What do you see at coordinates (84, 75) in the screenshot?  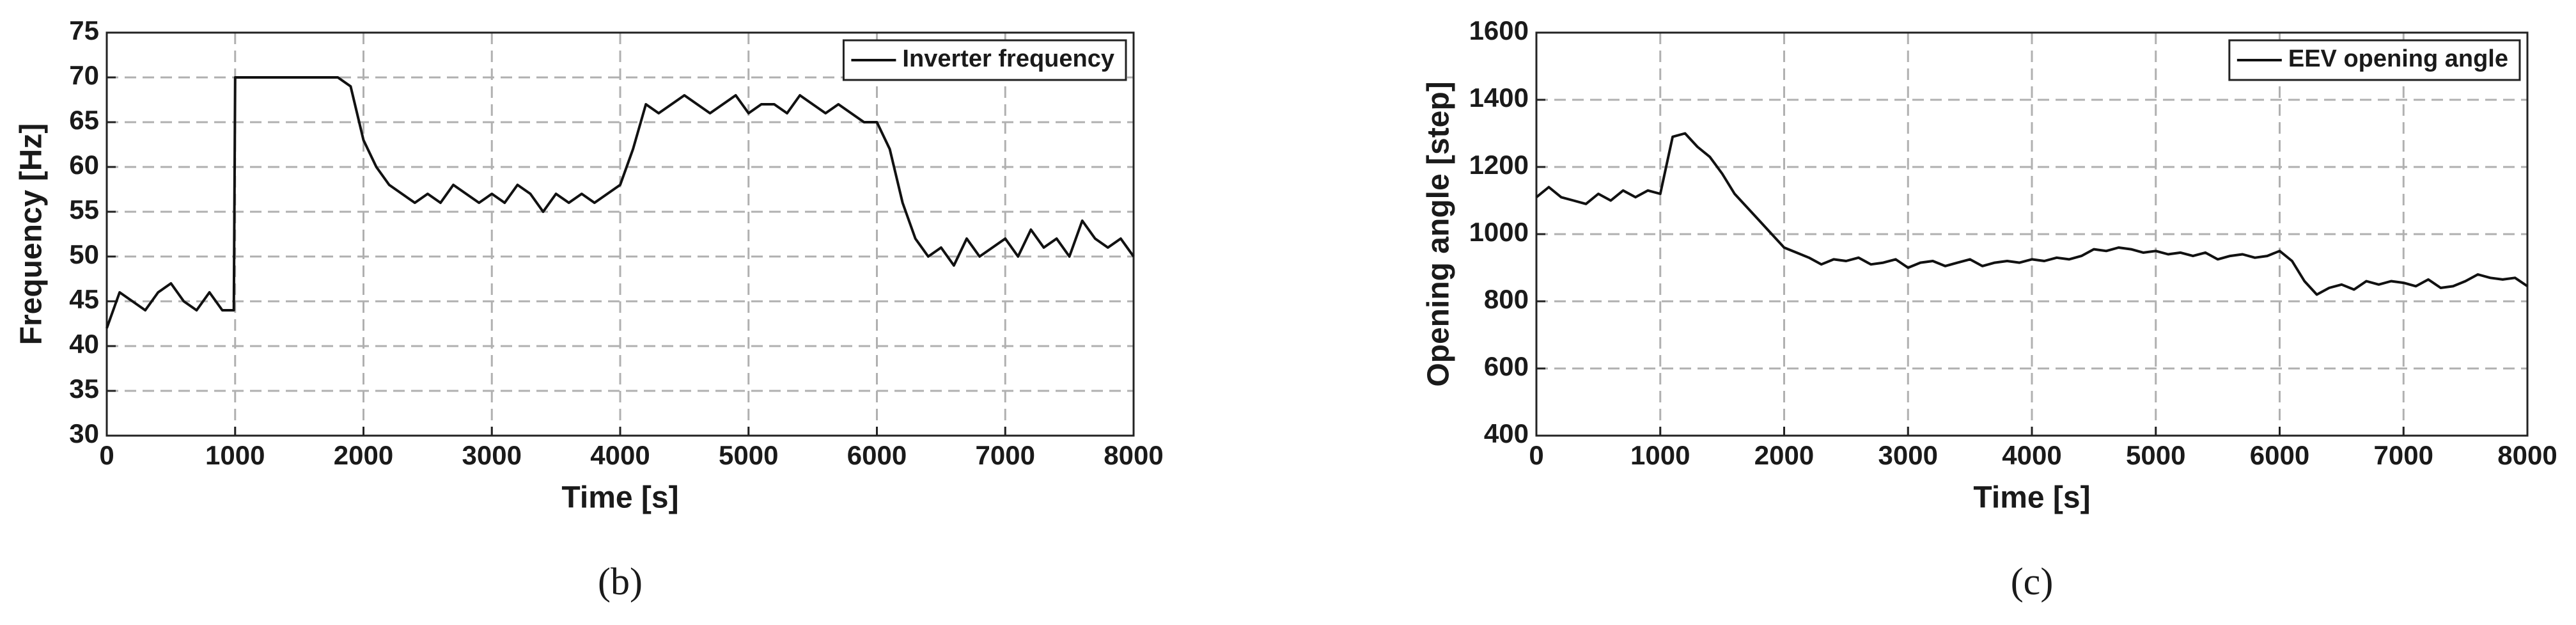 I see `y-tick-label: 70` at bounding box center [84, 75].